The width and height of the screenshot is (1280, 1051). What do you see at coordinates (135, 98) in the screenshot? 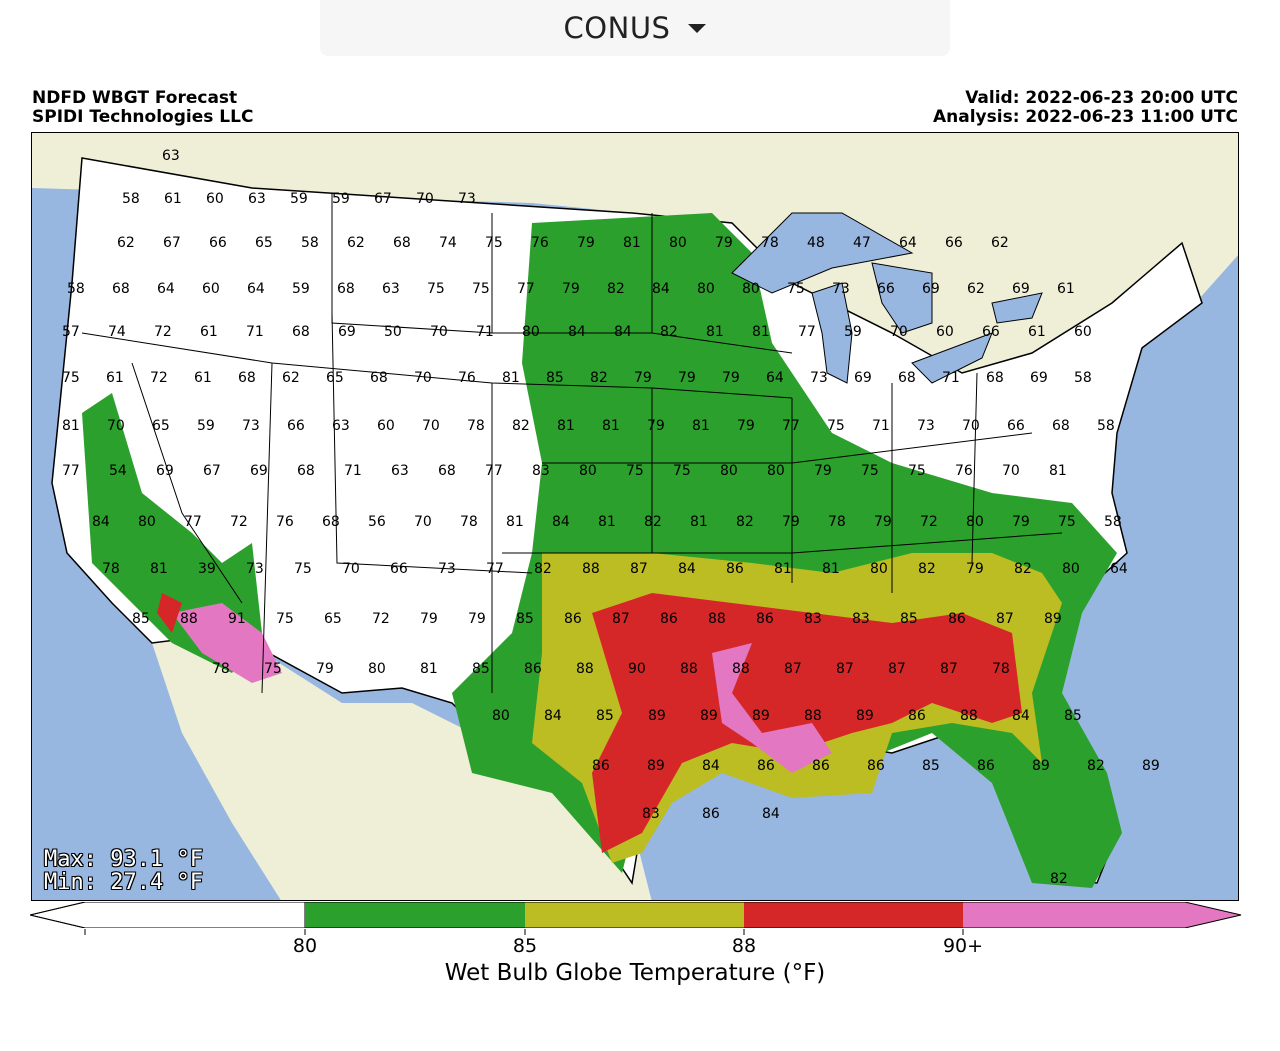
I see `map-title: NDFD WBGT Forecast` at bounding box center [135, 98].